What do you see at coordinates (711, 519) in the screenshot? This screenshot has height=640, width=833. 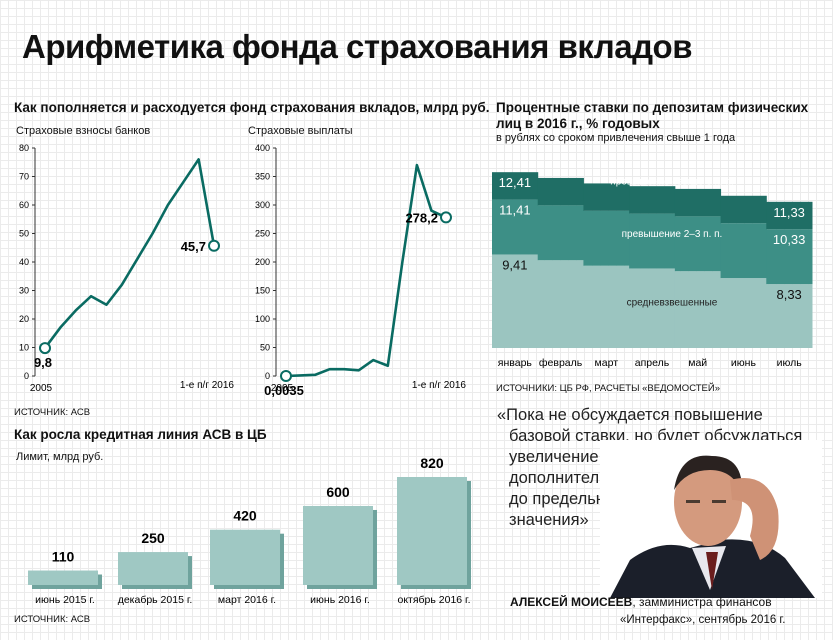 I see `author-photo` at bounding box center [711, 519].